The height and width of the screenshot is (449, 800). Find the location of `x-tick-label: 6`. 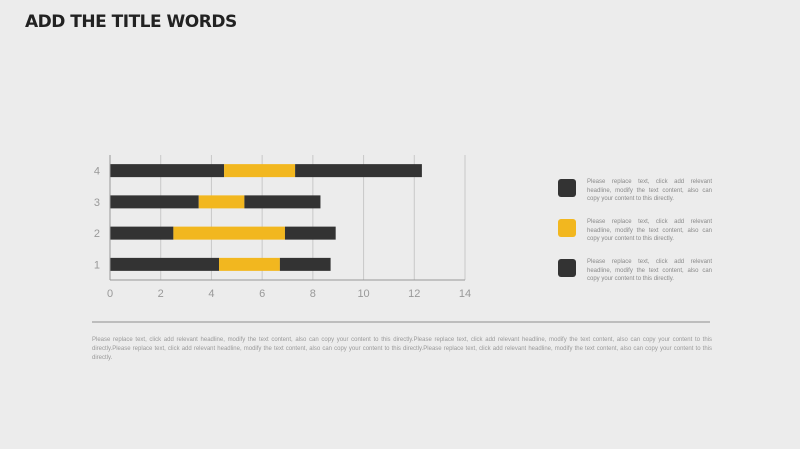

x-tick-label: 6 is located at coordinates (262, 294).